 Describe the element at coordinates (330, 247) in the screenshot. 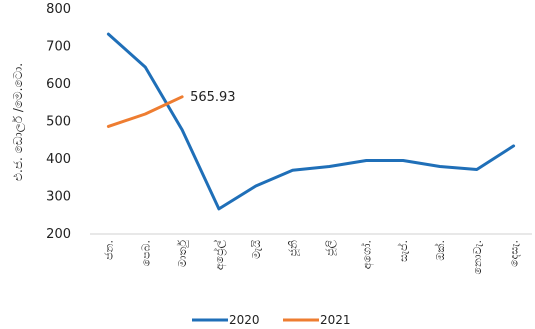

I see `x-tick-label: ජූලි` at that location.